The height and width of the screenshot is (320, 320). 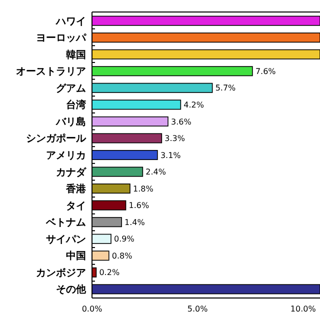 What do you see at coordinates (70, 22) in the screenshot?
I see `y-tick-label: ハワイ` at bounding box center [70, 22].